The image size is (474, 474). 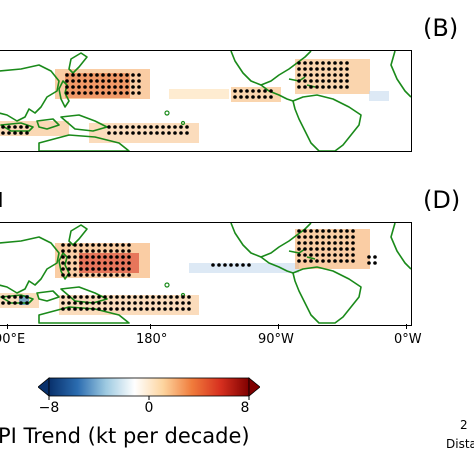 What do you see at coordinates (152, 339) in the screenshot?
I see `tick-label-180: 180°` at bounding box center [152, 339].